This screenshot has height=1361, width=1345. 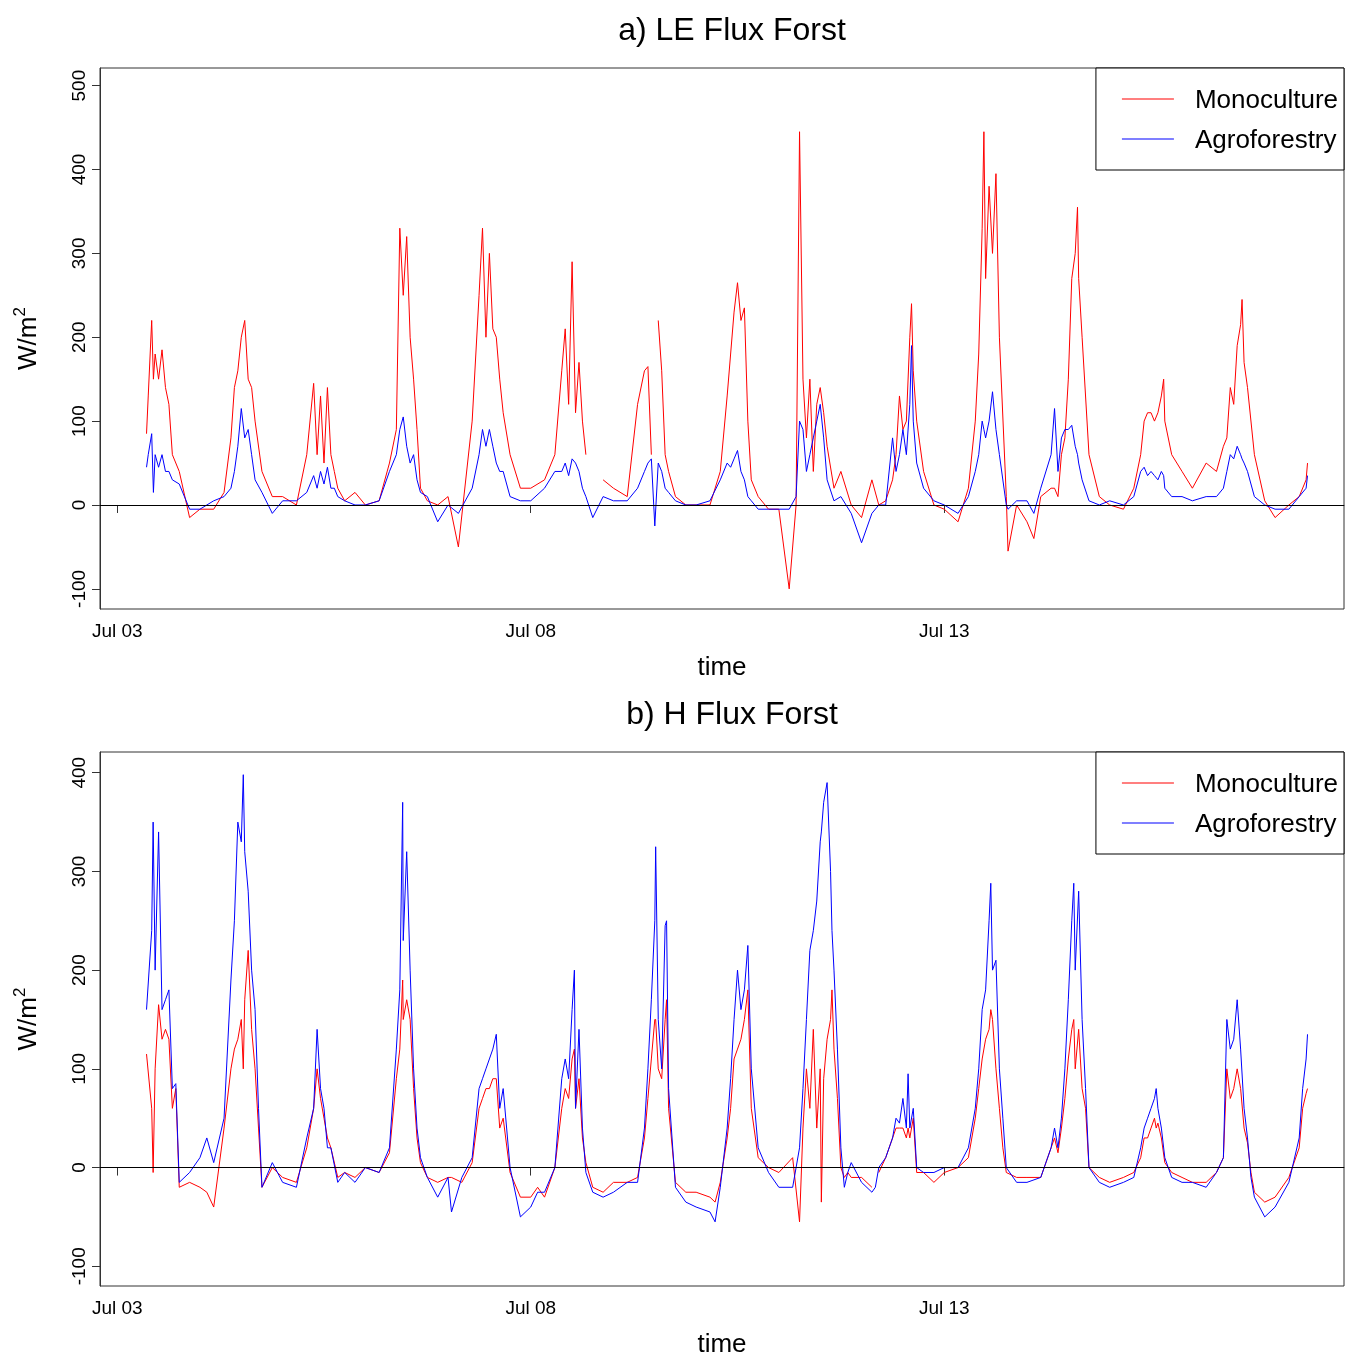 What do you see at coordinates (732, 29) in the screenshot?
I see `chart-title: a) LE Flux Forst` at bounding box center [732, 29].